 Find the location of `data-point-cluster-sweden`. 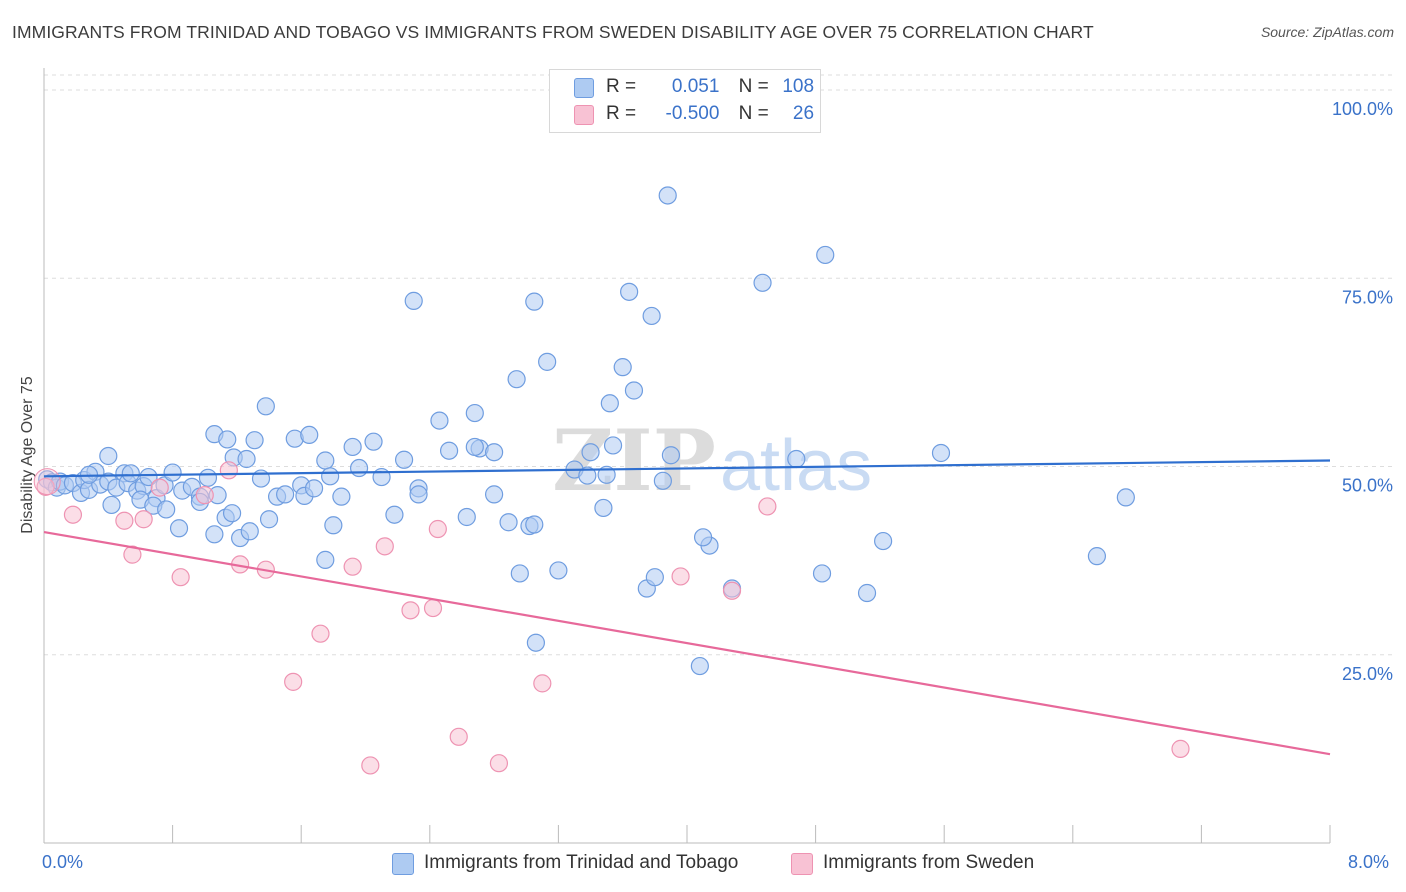

data-point-cluster-sweden is located at coordinates (47, 482).